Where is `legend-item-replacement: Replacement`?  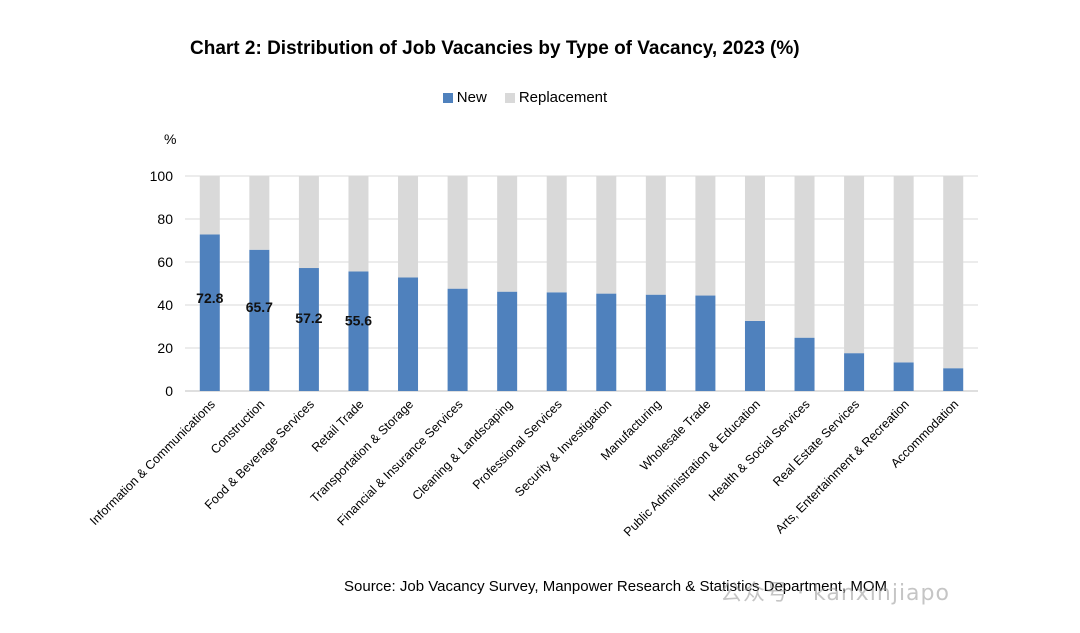
legend-item-replacement: Replacement is located at coordinates (556, 97).